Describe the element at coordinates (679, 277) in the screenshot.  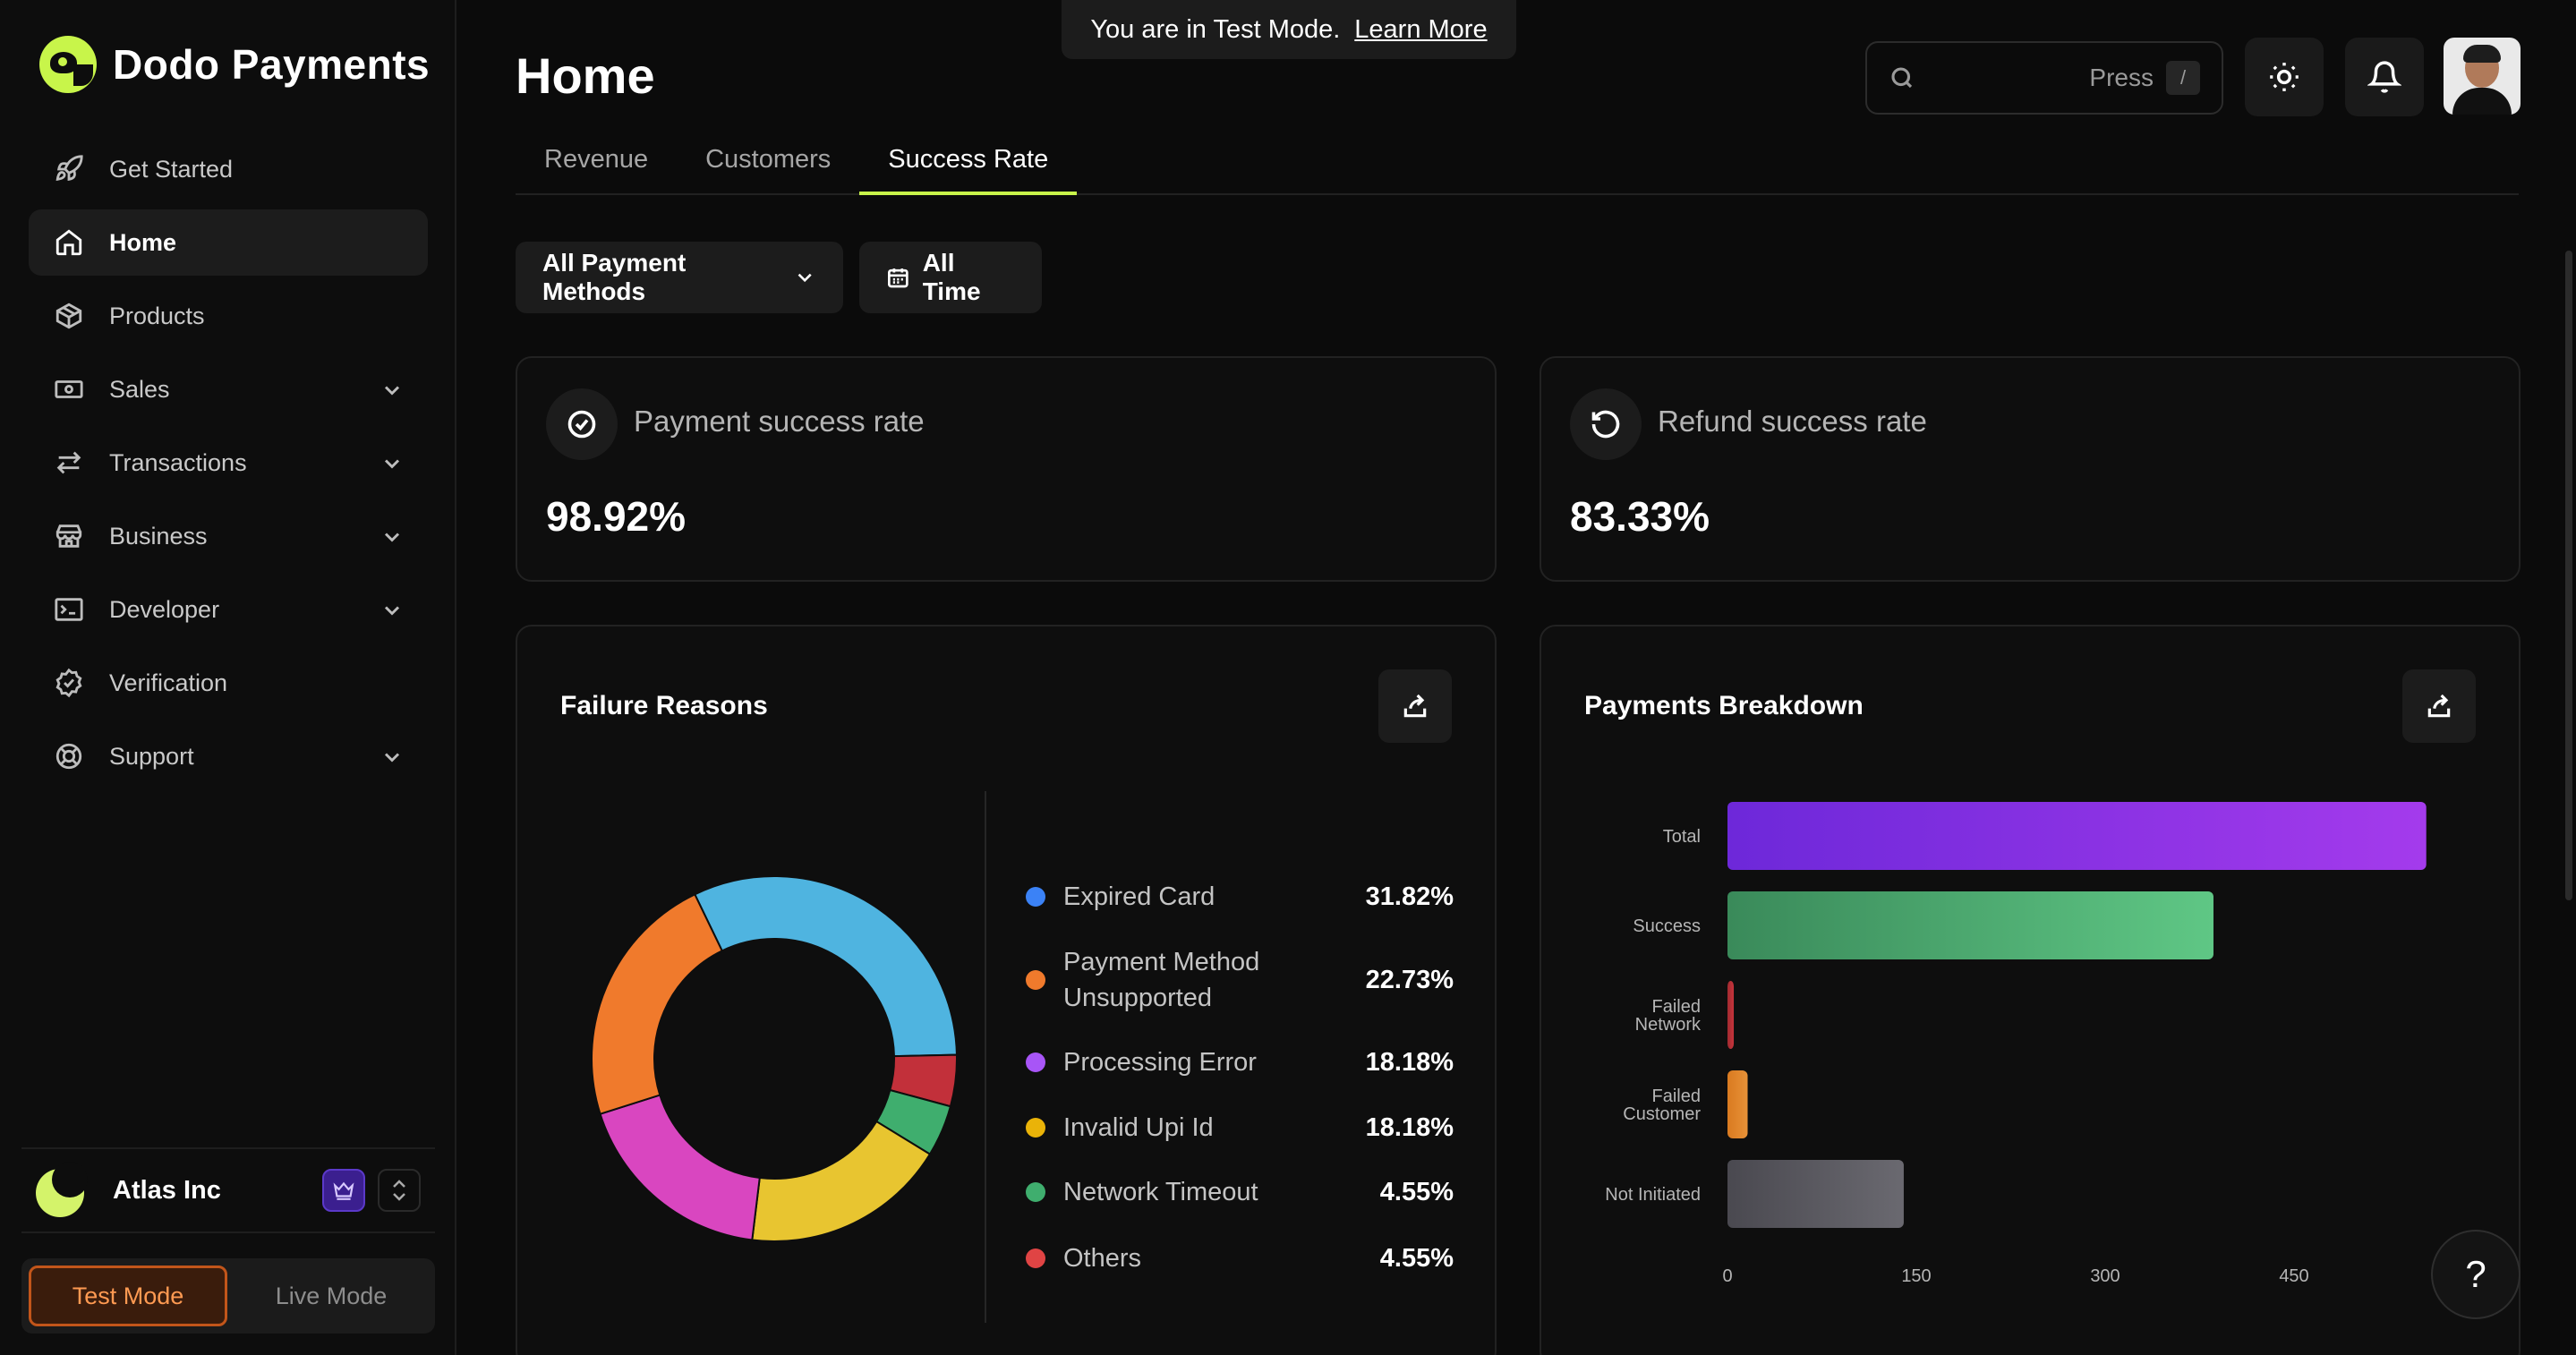
I see `payment-methods-dropdown: All Payment Methods` at that location.